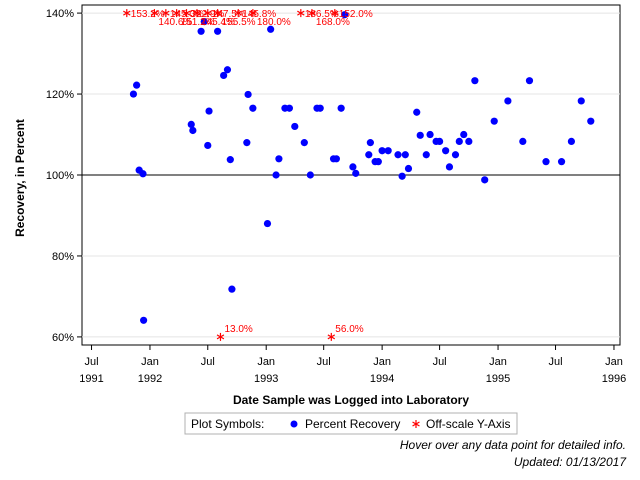 The height and width of the screenshot is (480, 640). I want to click on offscale-value-label: 153.2%, so click(148, 14).